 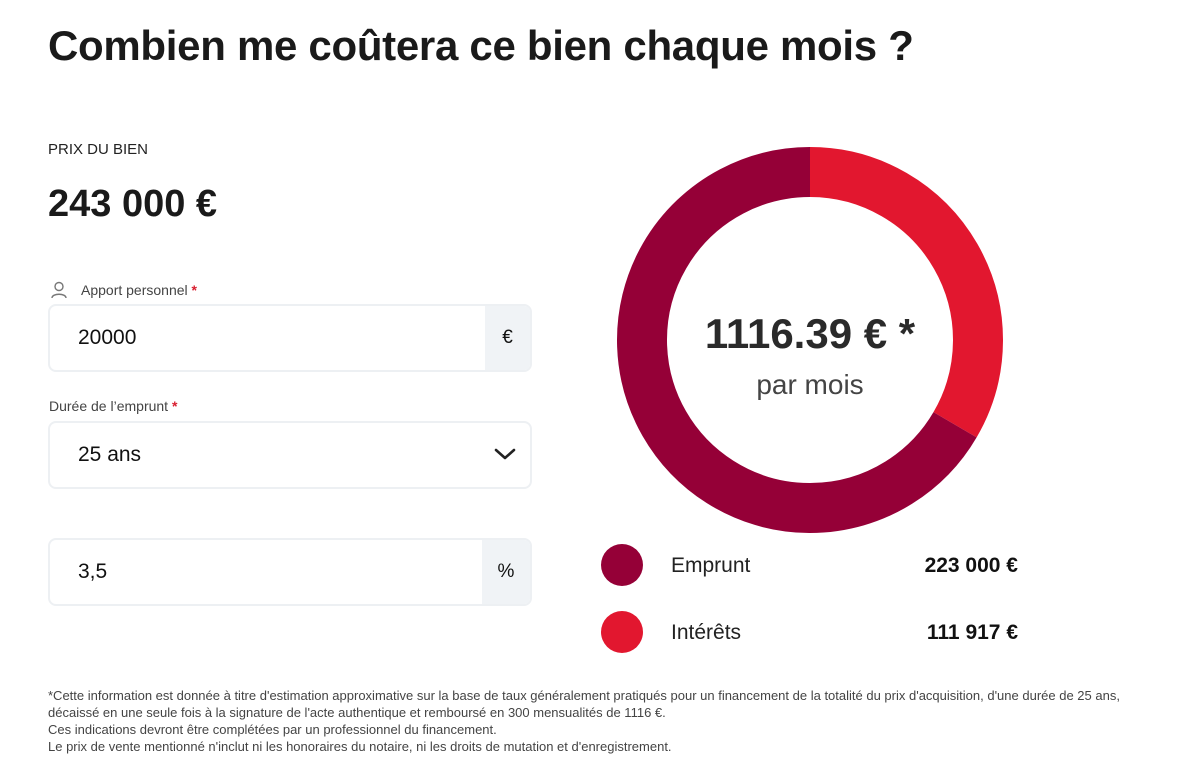 What do you see at coordinates (507, 338) in the screenshot?
I see `input-suffix: €` at bounding box center [507, 338].